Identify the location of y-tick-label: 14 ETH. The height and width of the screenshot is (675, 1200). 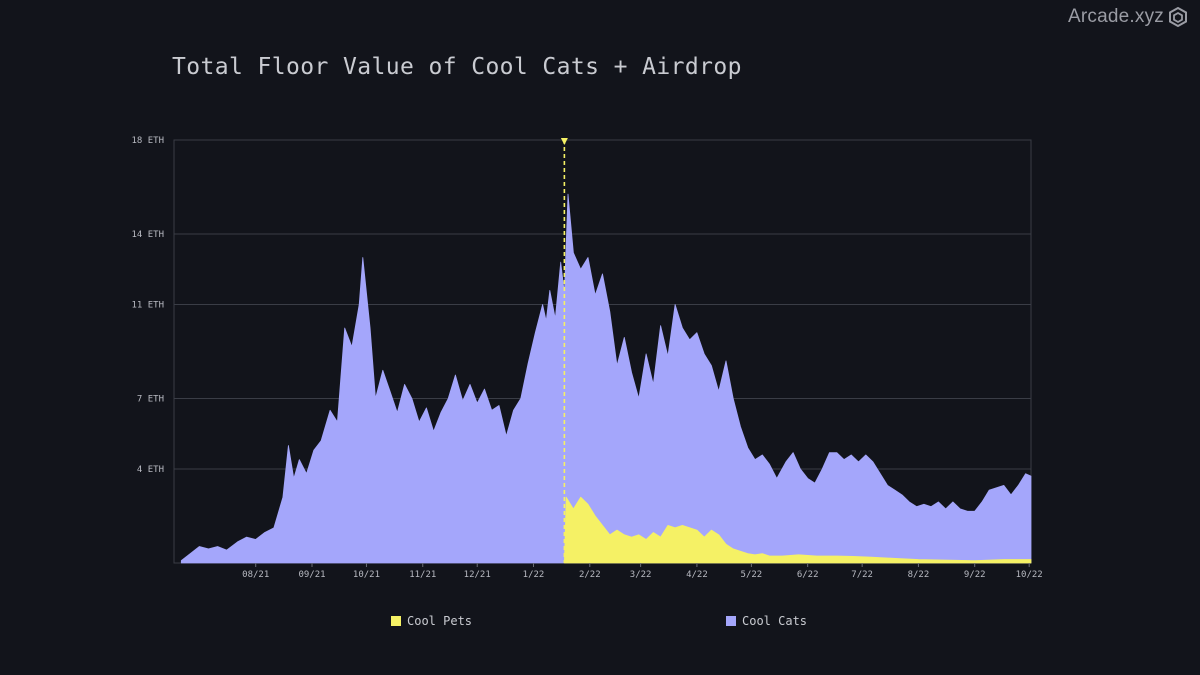
(147, 235).